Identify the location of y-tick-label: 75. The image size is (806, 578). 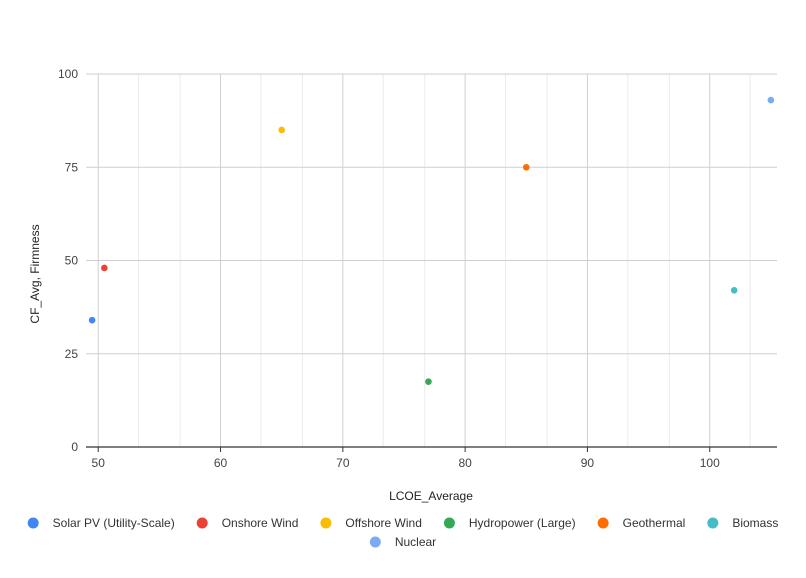
(72, 167).